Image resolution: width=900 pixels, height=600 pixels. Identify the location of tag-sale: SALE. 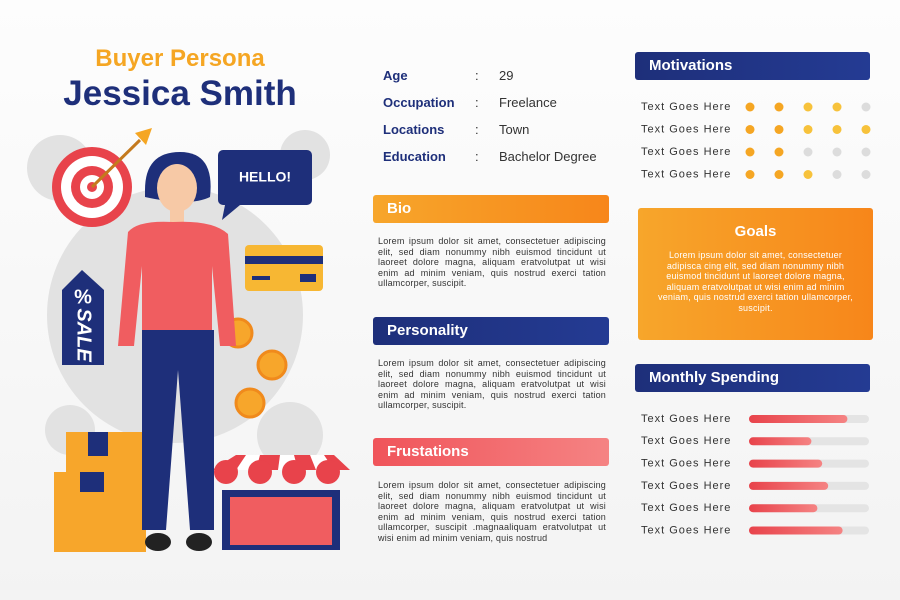
(84, 335).